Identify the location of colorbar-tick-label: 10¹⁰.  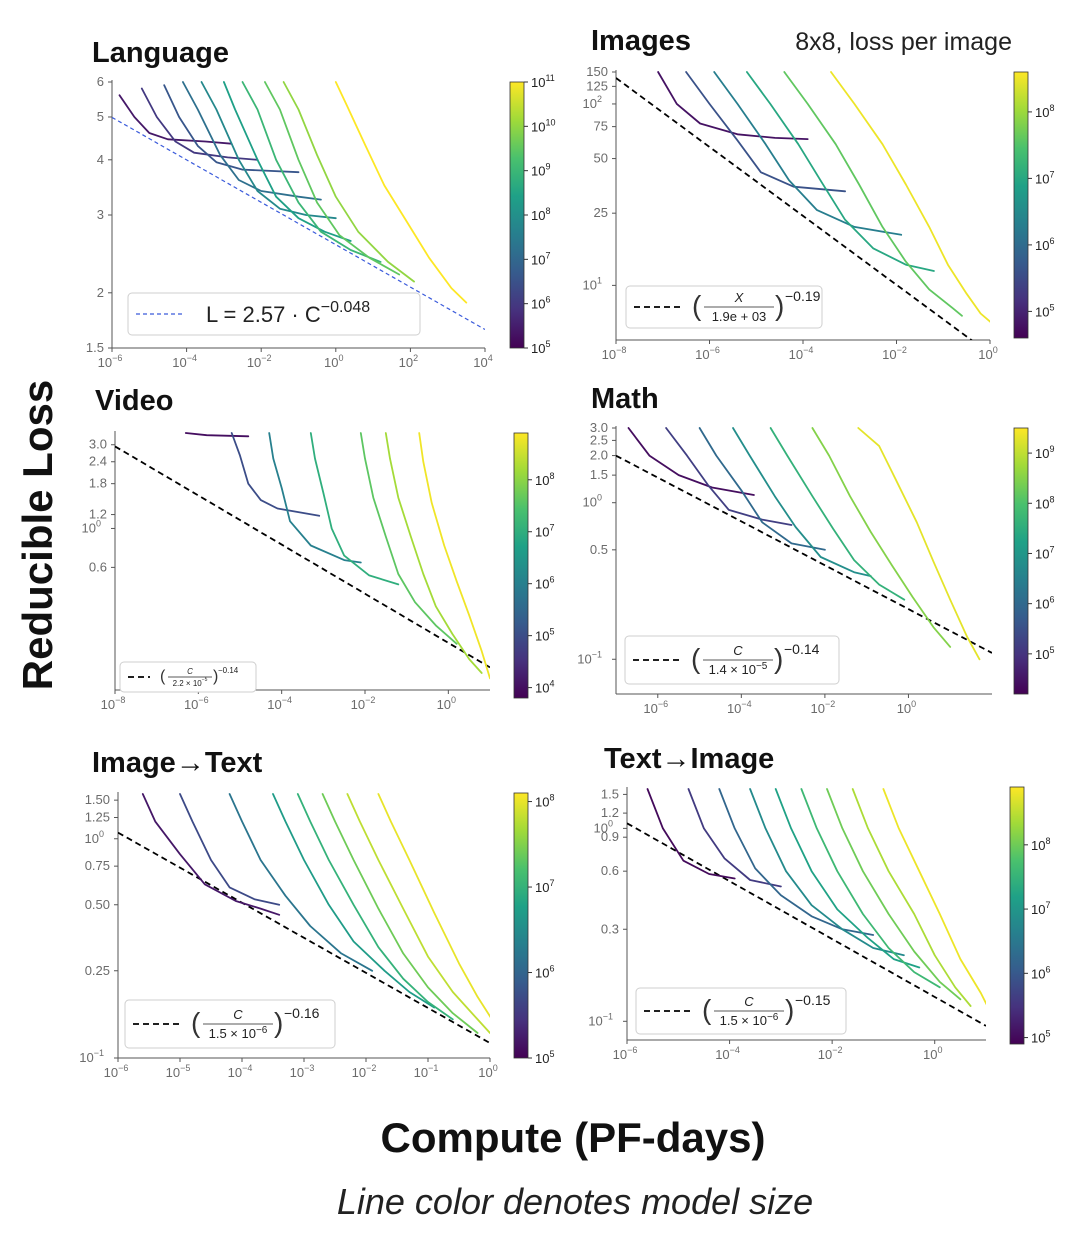
(543, 125).